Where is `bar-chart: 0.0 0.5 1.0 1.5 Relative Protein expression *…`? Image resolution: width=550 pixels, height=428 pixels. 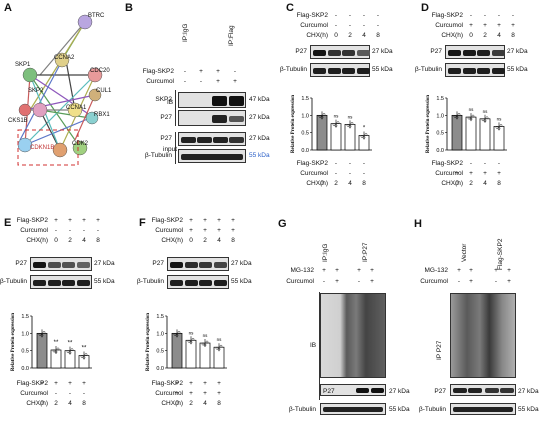 bar-chart: 0.0 0.5 1.0 1.5 Relative Protein expression *… is located at coordinates (51, 342).